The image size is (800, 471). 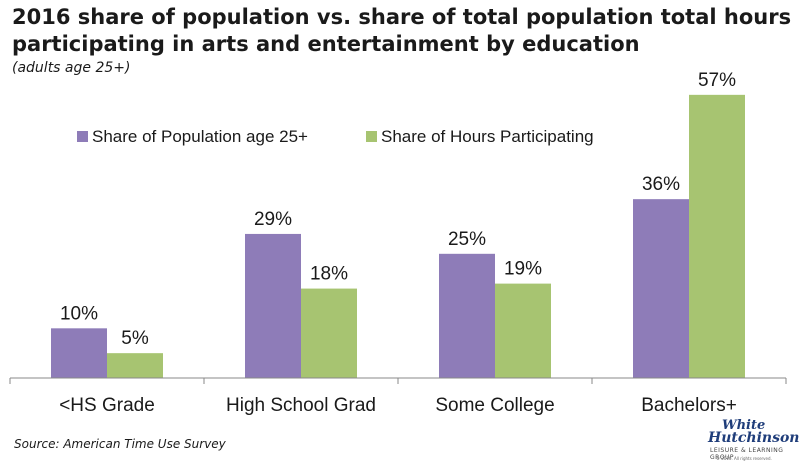 What do you see at coordinates (120, 444) in the screenshot?
I see `source-note: Source: American Time Use Survey` at bounding box center [120, 444].